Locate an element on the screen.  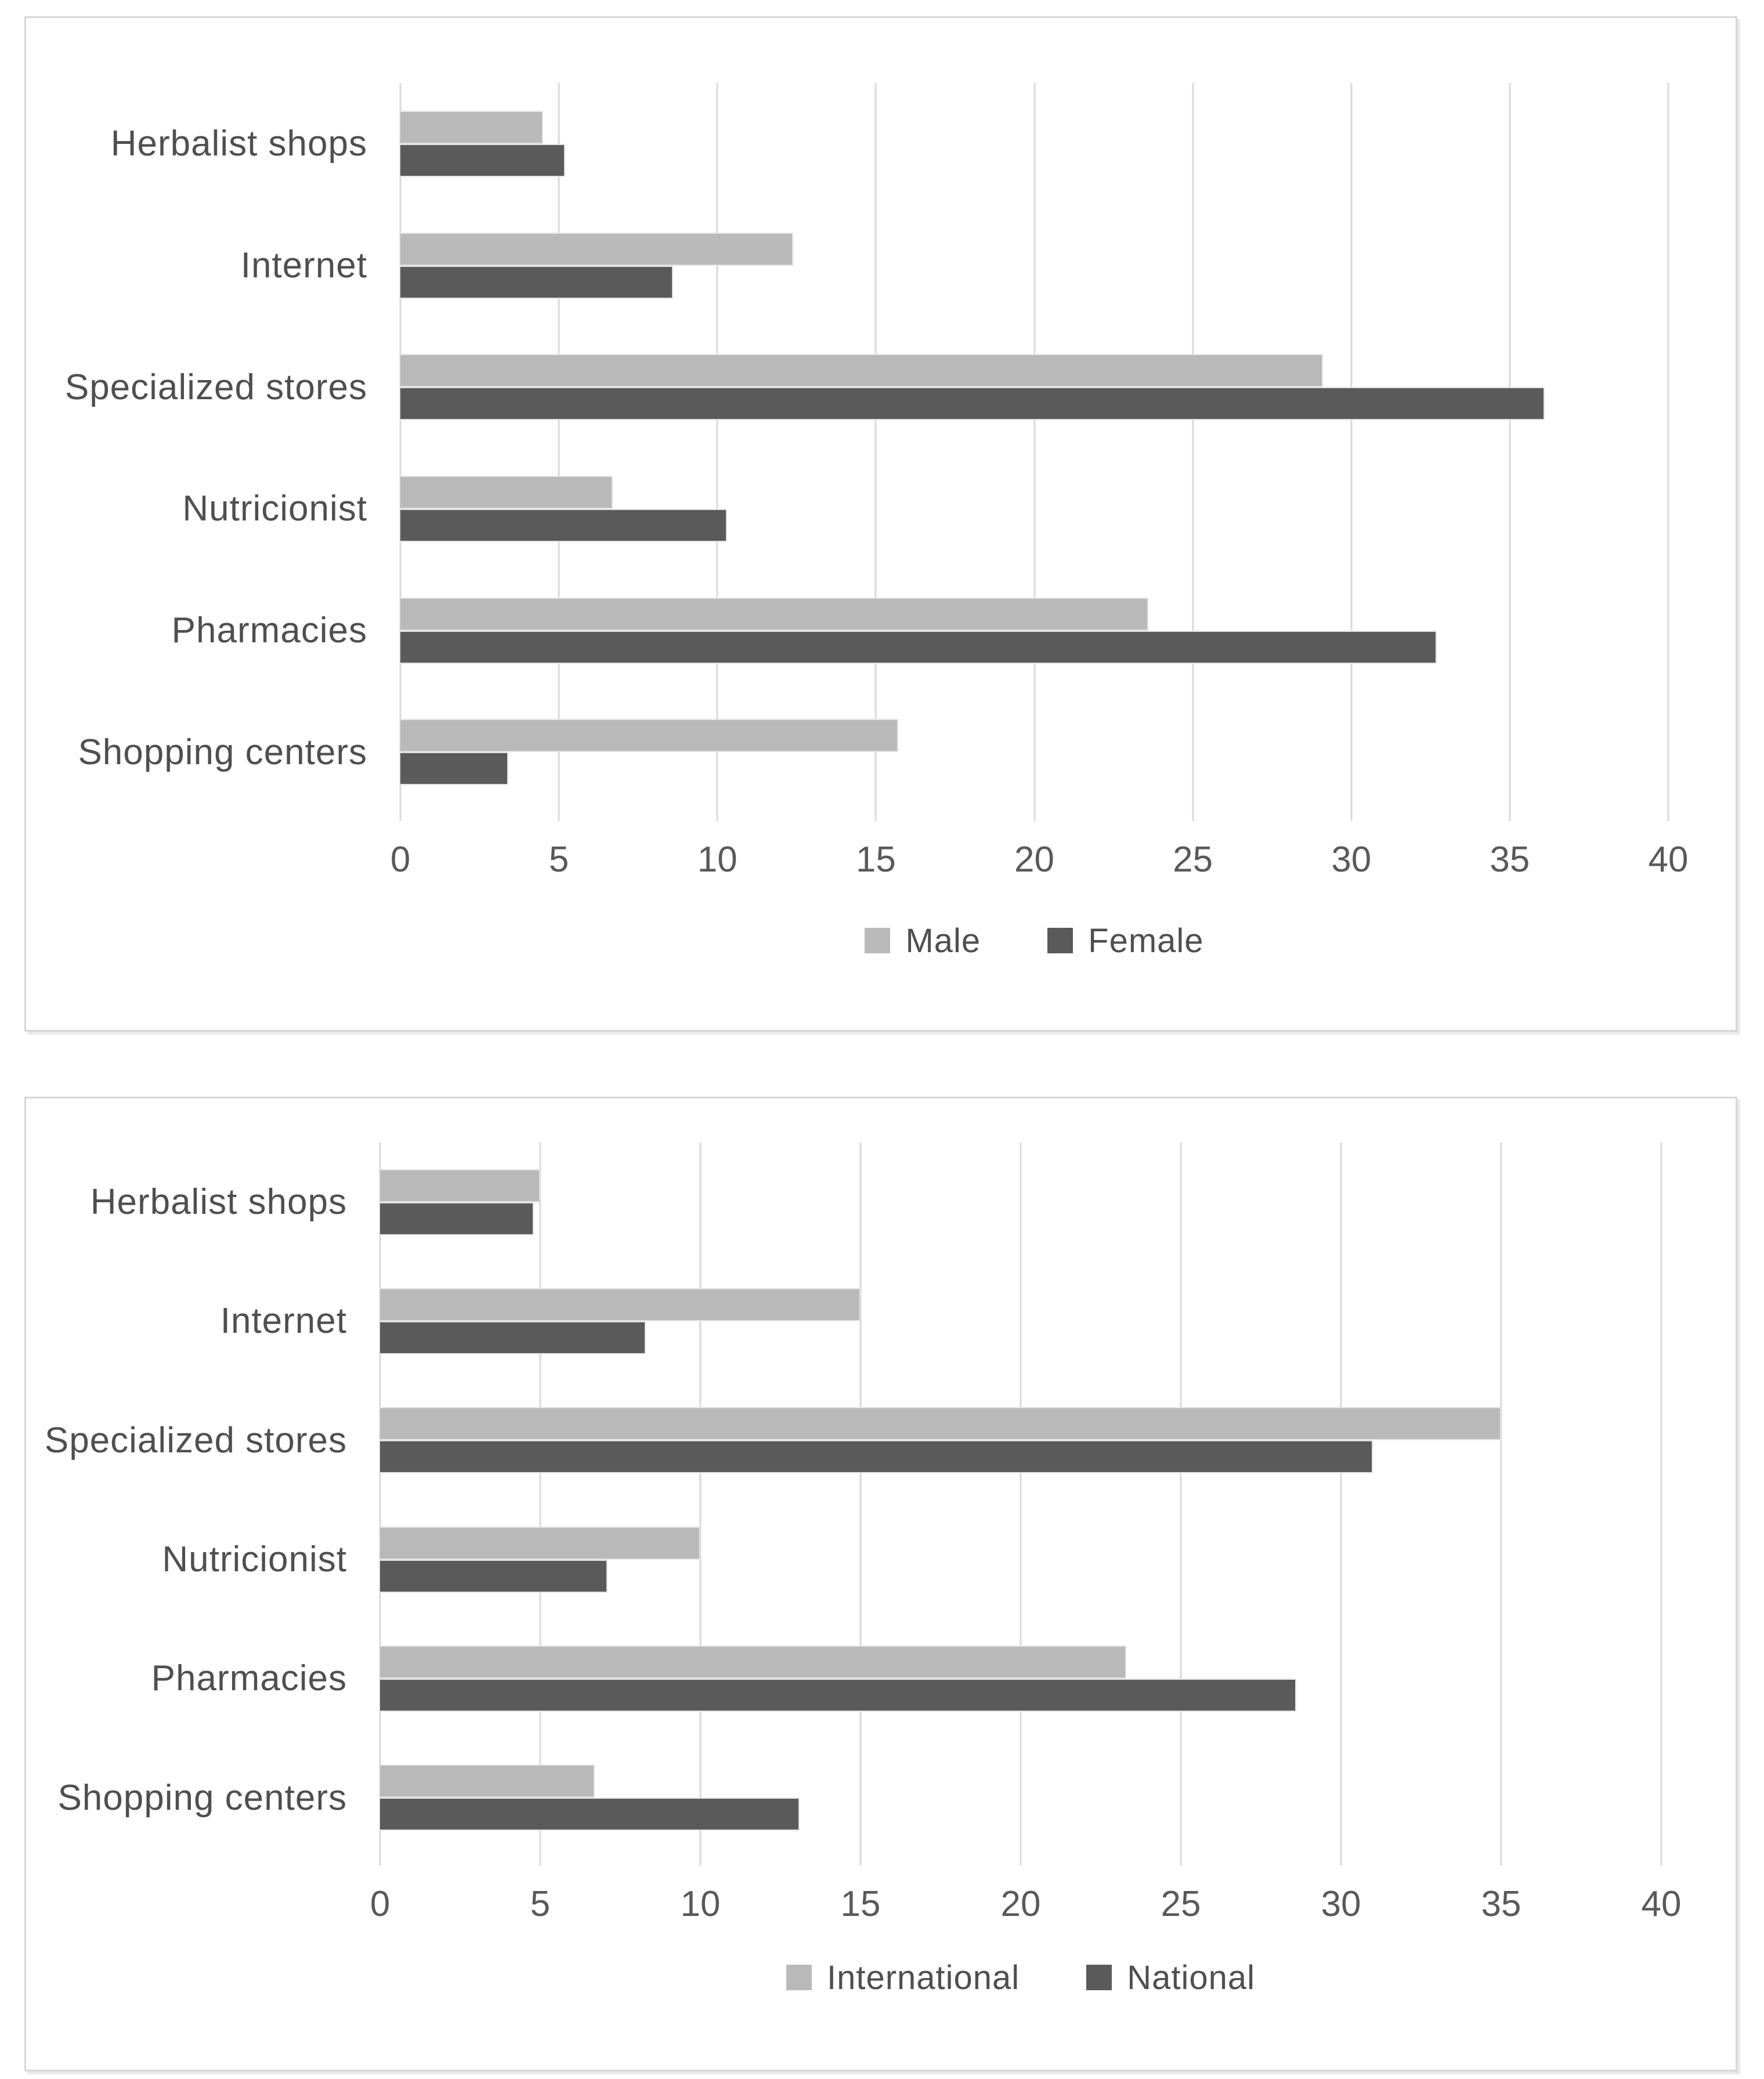
x-axis: 0 5 10 15 20 25 30 35 40 is located at coordinates (1040, 855).